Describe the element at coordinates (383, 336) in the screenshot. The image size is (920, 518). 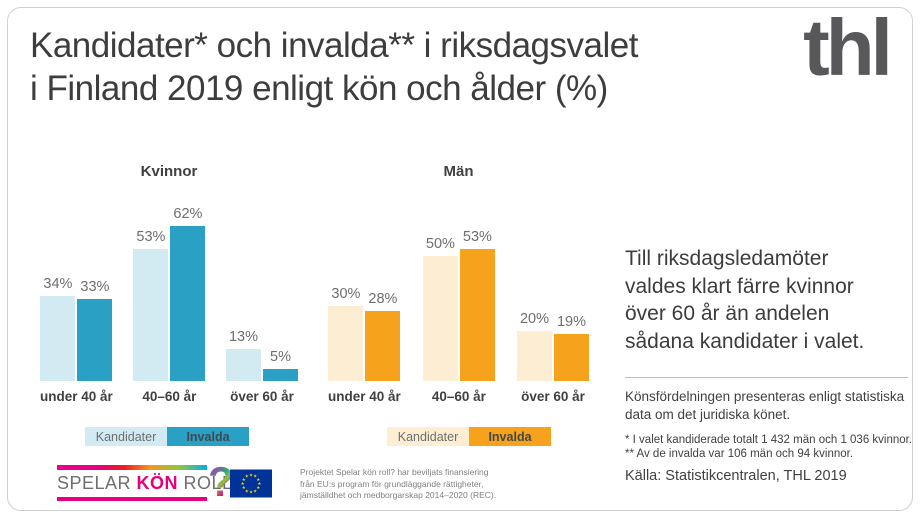
I see `bar-column: 28%` at that location.